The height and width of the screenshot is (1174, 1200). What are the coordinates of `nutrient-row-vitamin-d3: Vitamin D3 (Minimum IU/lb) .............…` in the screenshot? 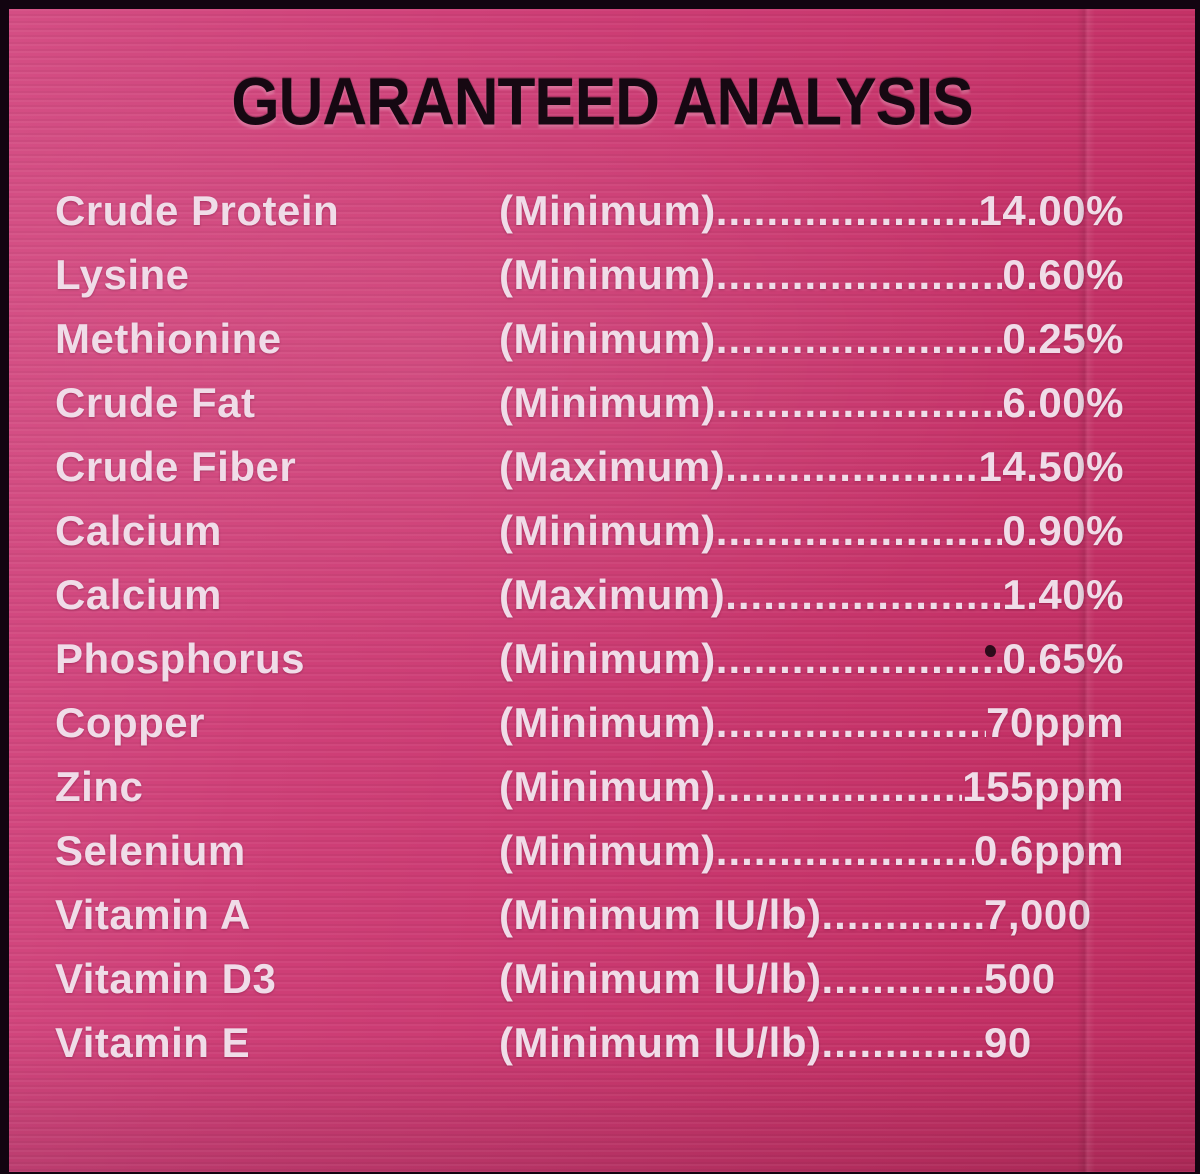 It's located at (602, 979).